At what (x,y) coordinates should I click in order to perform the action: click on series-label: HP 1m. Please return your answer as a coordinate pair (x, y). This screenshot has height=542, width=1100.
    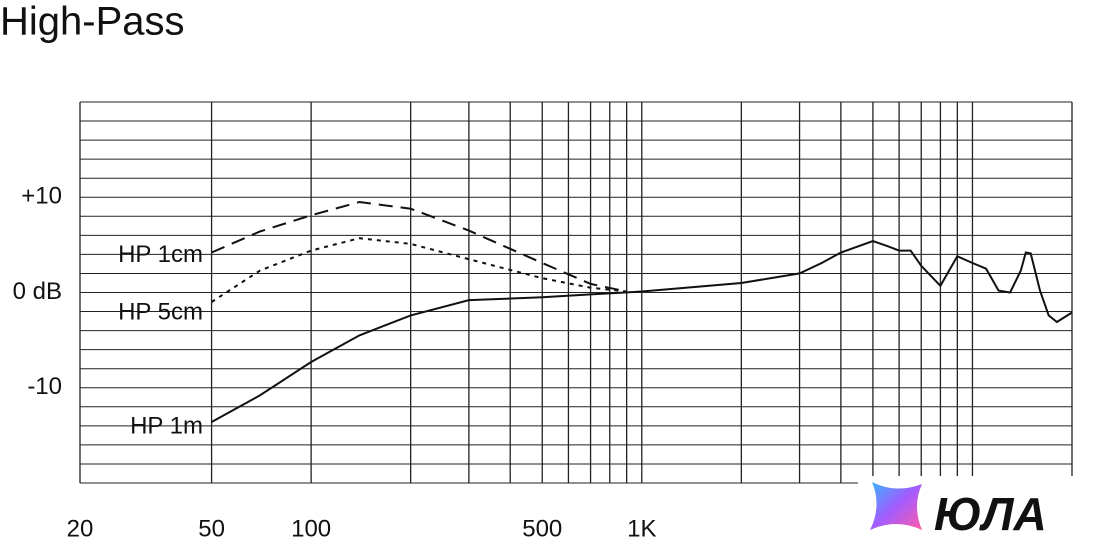
    Looking at the image, I should click on (166, 425).